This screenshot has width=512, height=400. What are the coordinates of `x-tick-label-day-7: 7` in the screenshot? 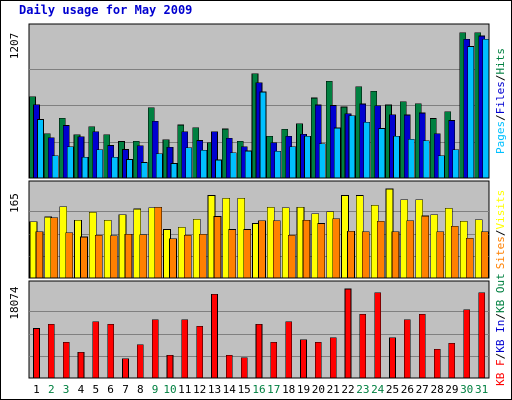 It's located at (125, 389).